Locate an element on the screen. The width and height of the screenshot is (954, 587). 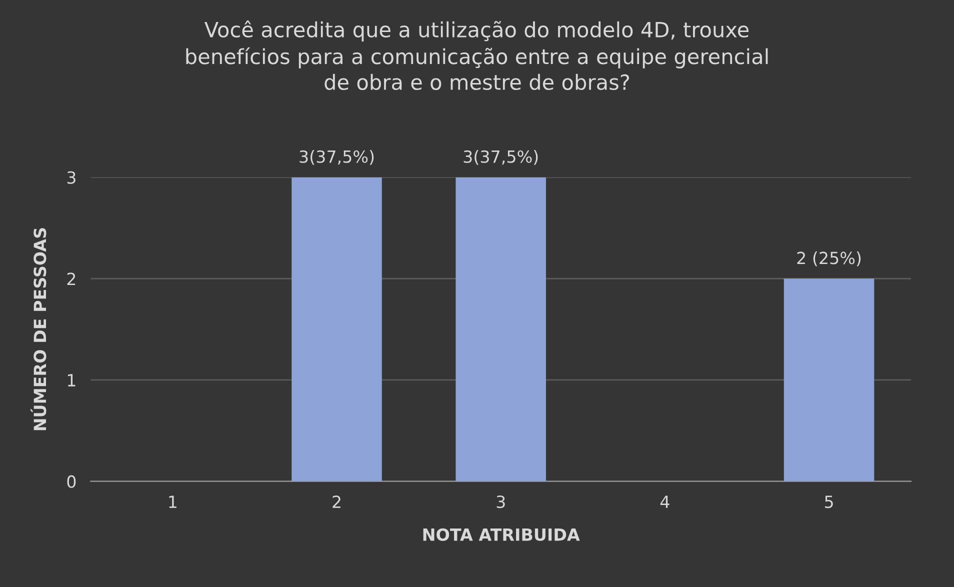
chart-title: Você acredita que a utilização do modelo 4D, trouxe benefícios para a comunicação entre a equipe gerencial de obra e o mestre de obras? is located at coordinates (477, 55).